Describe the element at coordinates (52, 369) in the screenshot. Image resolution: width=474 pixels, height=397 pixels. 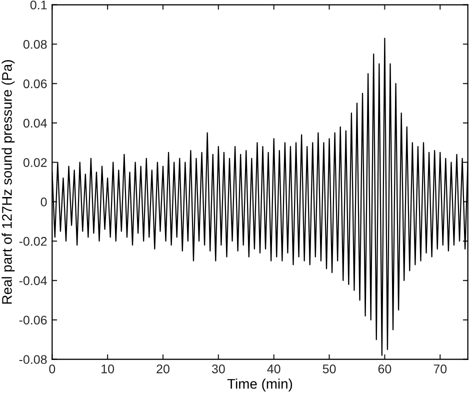
I see `x-tick-label: 0` at that location.